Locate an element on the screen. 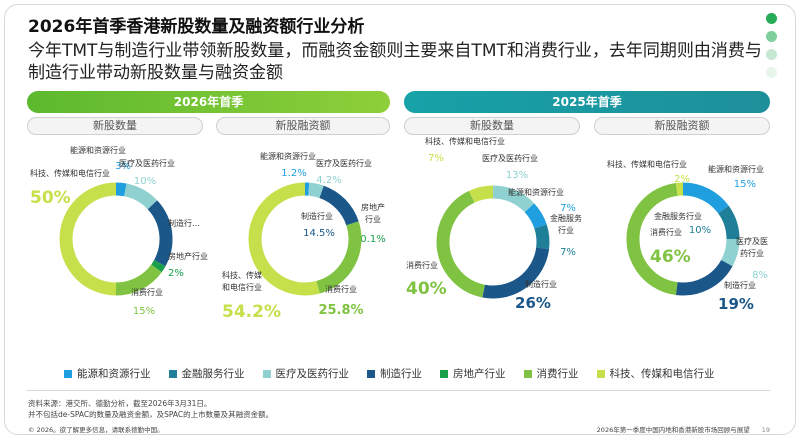  slice-value-label: 3% is located at coordinates (123, 166).